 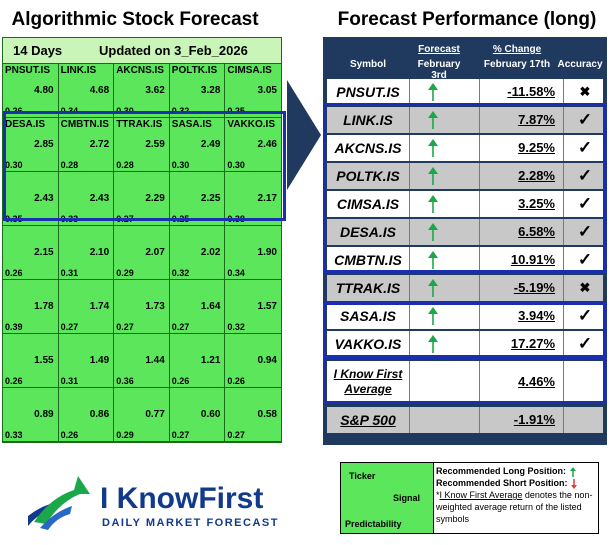 I want to click on svg-text: I KnowFirst, so click(x=181, y=498).